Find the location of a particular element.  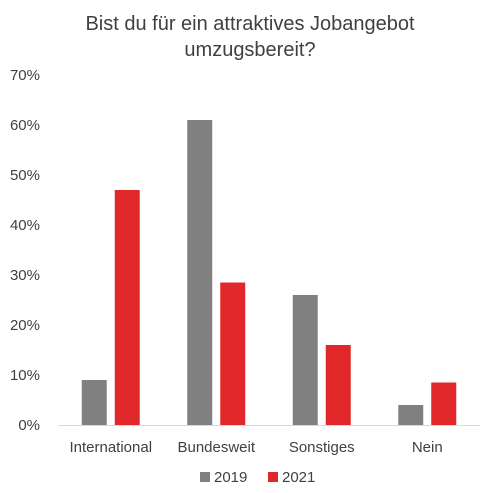

y-tick-label: 60% is located at coordinates (25, 125).